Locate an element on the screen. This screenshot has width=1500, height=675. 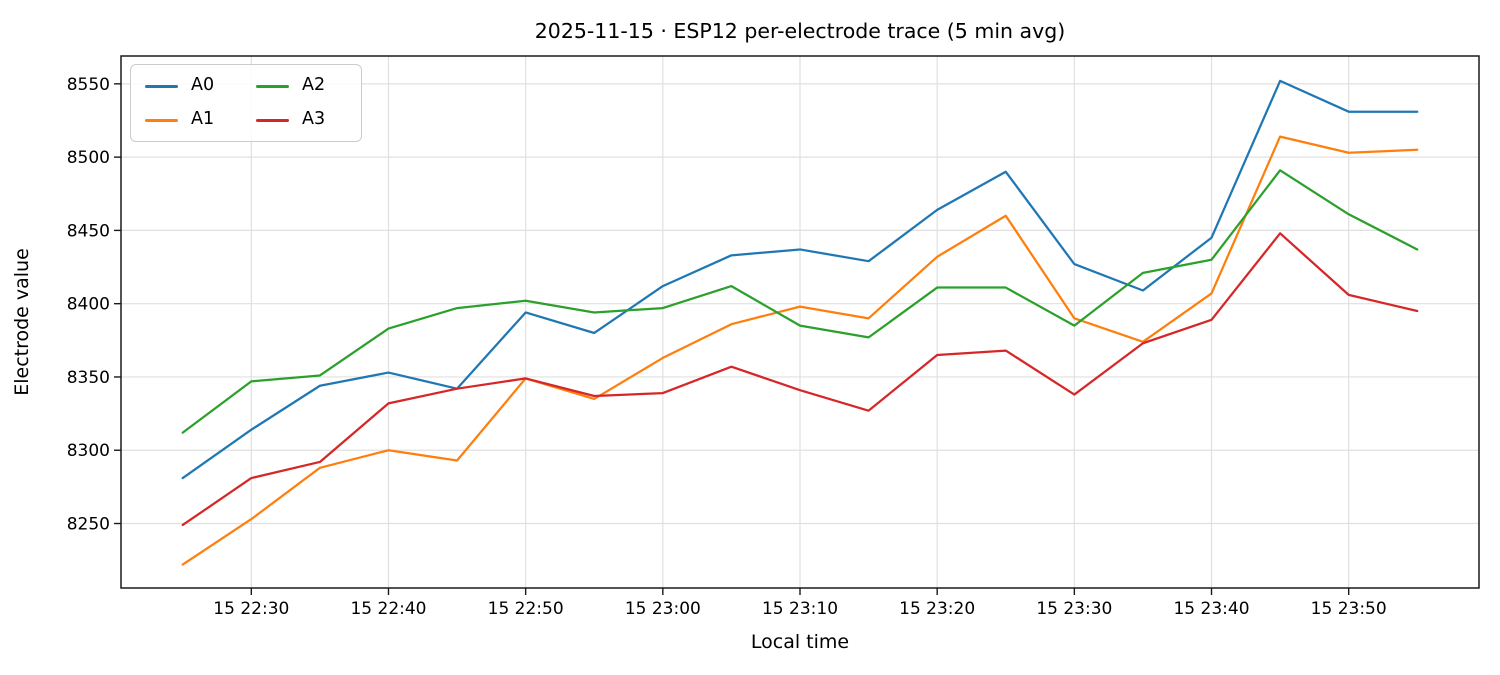
legend-label-a3: A3 is located at coordinates (314, 119).